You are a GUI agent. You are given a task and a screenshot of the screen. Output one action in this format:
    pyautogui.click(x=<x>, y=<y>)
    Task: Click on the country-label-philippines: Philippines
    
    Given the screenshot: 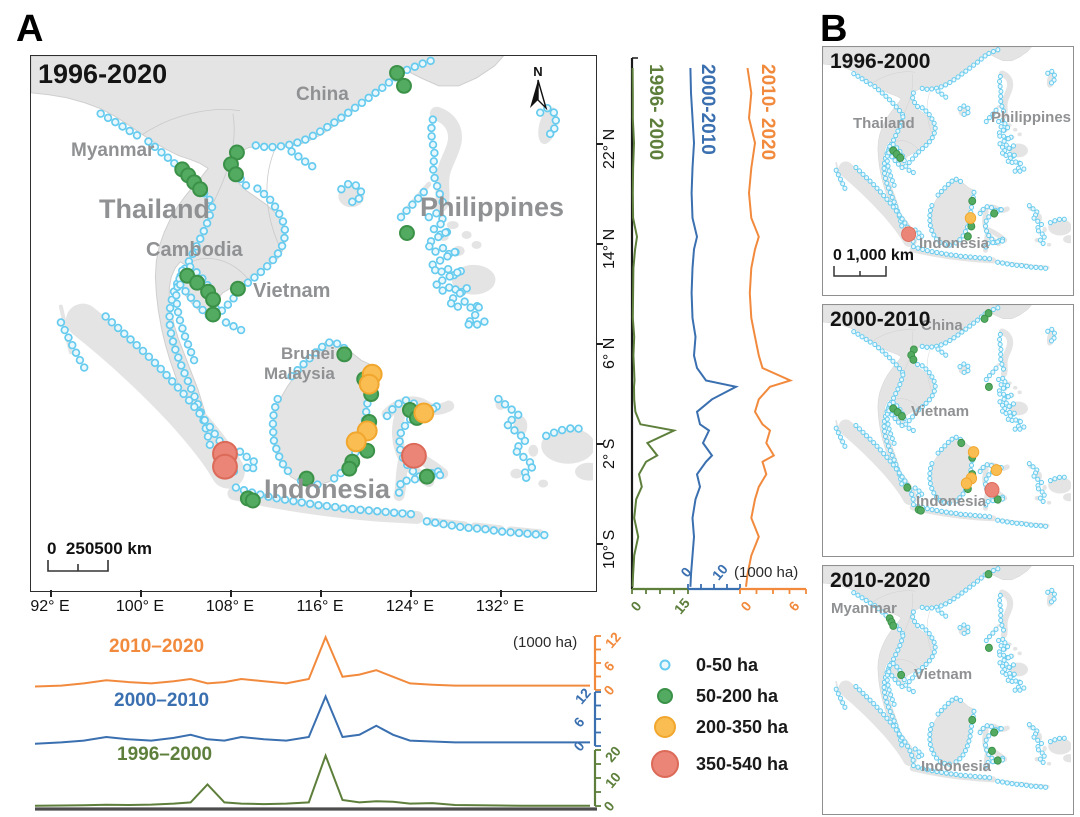 What is the action you would take?
    pyautogui.click(x=492, y=207)
    